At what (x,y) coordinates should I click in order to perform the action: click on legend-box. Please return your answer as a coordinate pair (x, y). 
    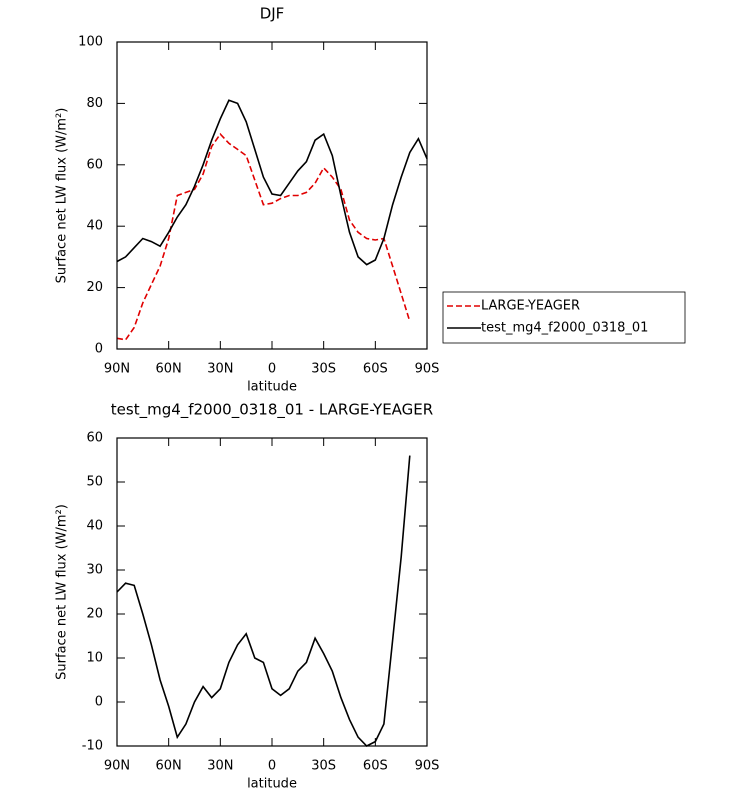
    Looking at the image, I should click on (564, 317).